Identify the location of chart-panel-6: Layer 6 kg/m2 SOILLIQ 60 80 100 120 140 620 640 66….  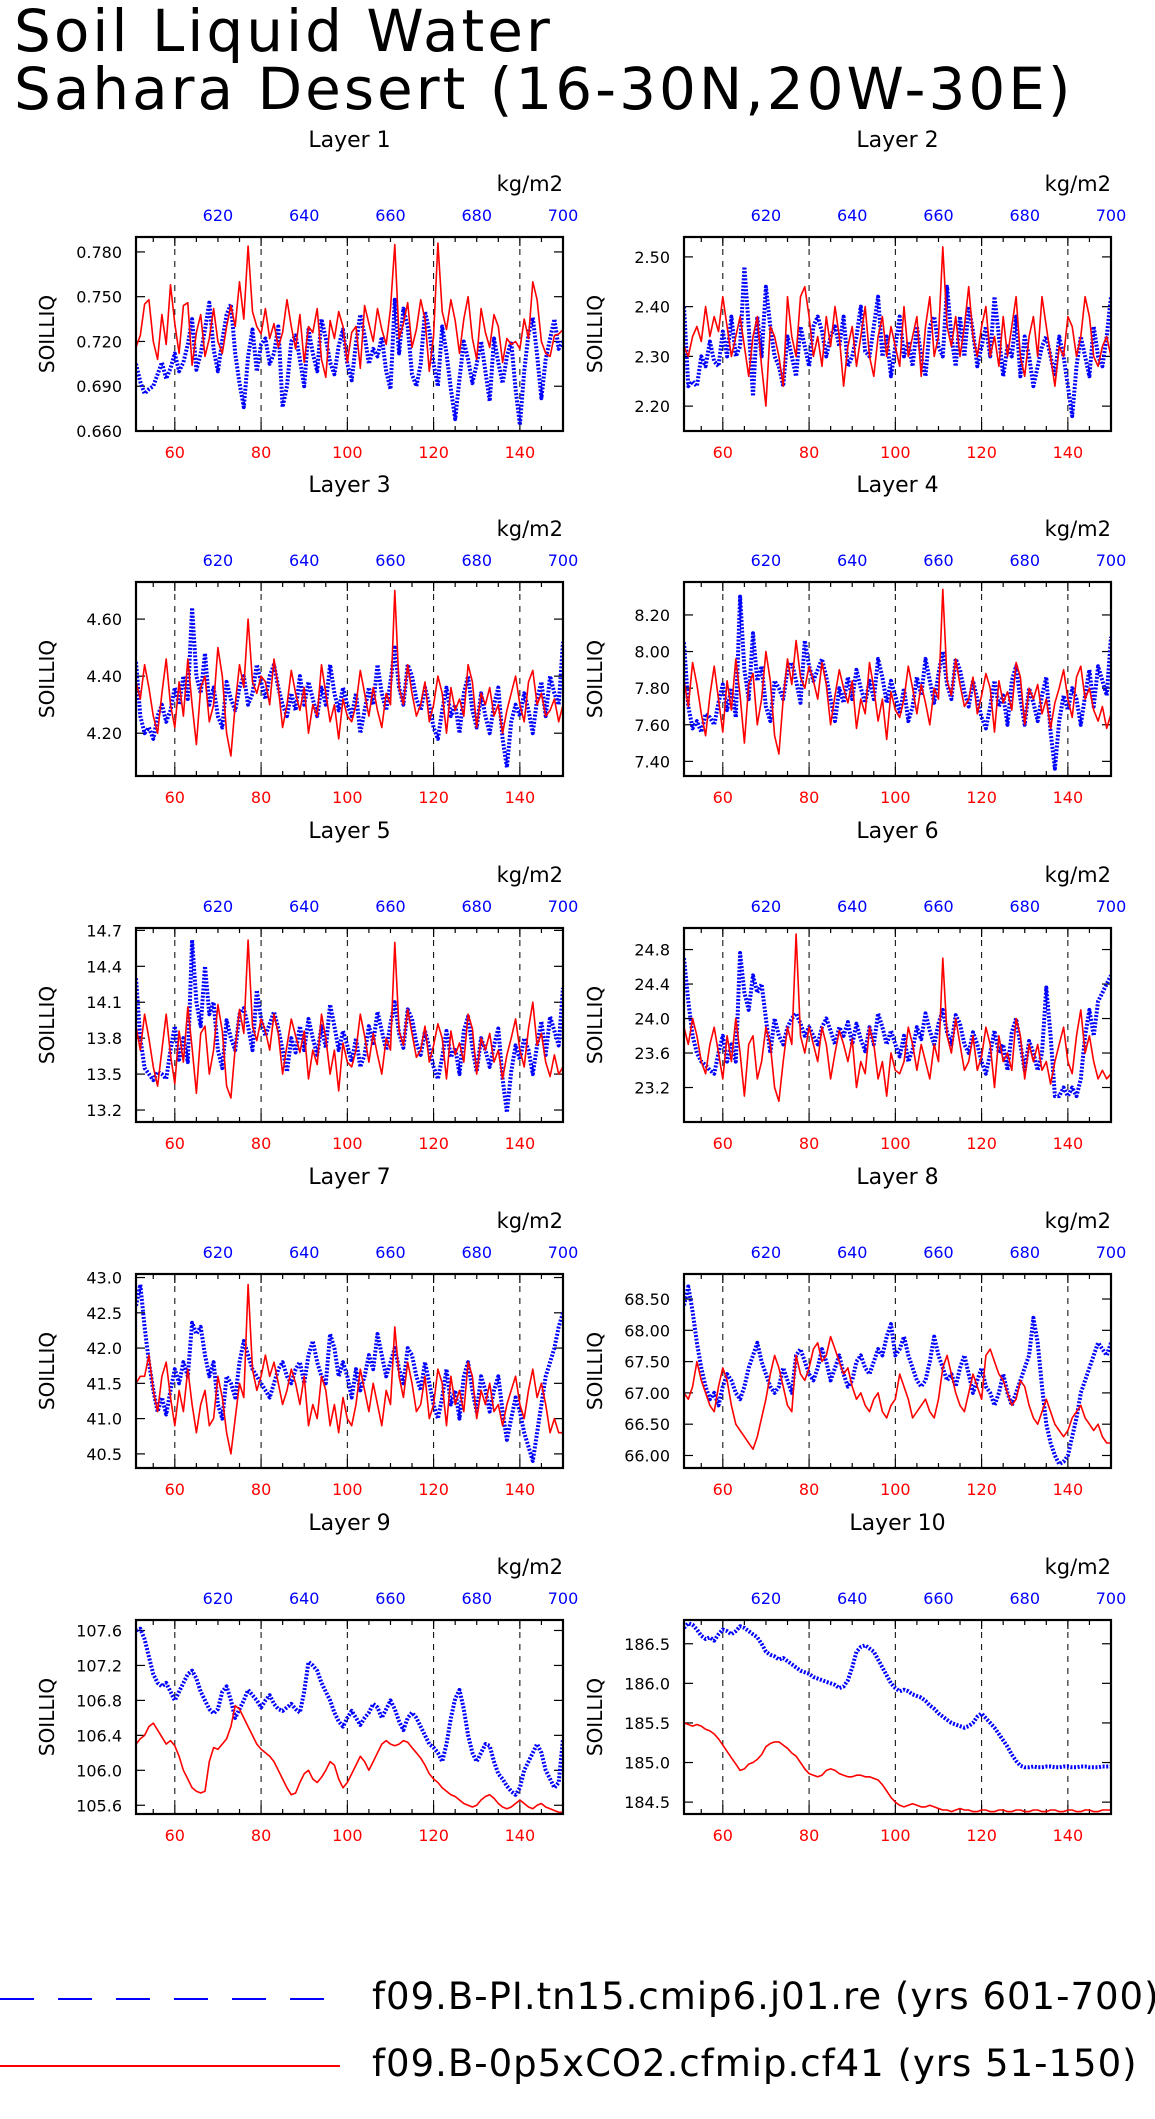
(854, 986).